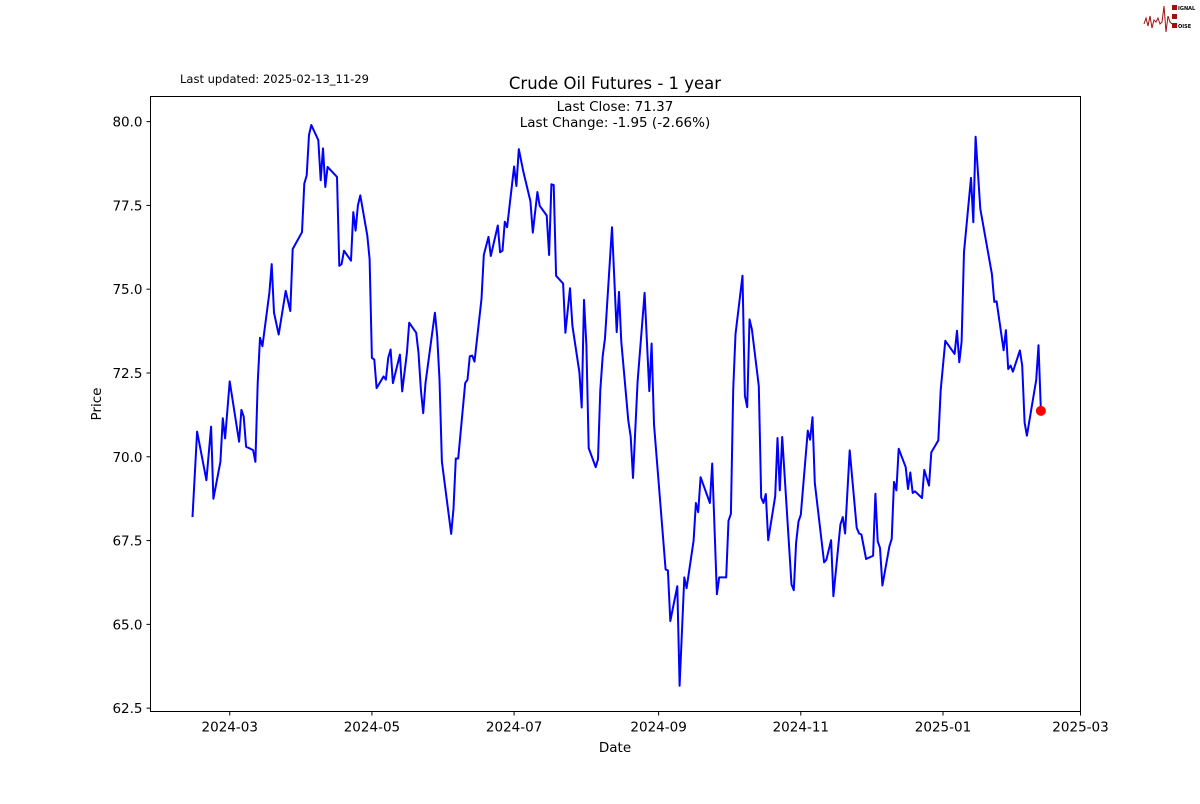 The height and width of the screenshot is (804, 1200). What do you see at coordinates (943, 728) in the screenshot?
I see `x-tick-label: 2025-01` at bounding box center [943, 728].